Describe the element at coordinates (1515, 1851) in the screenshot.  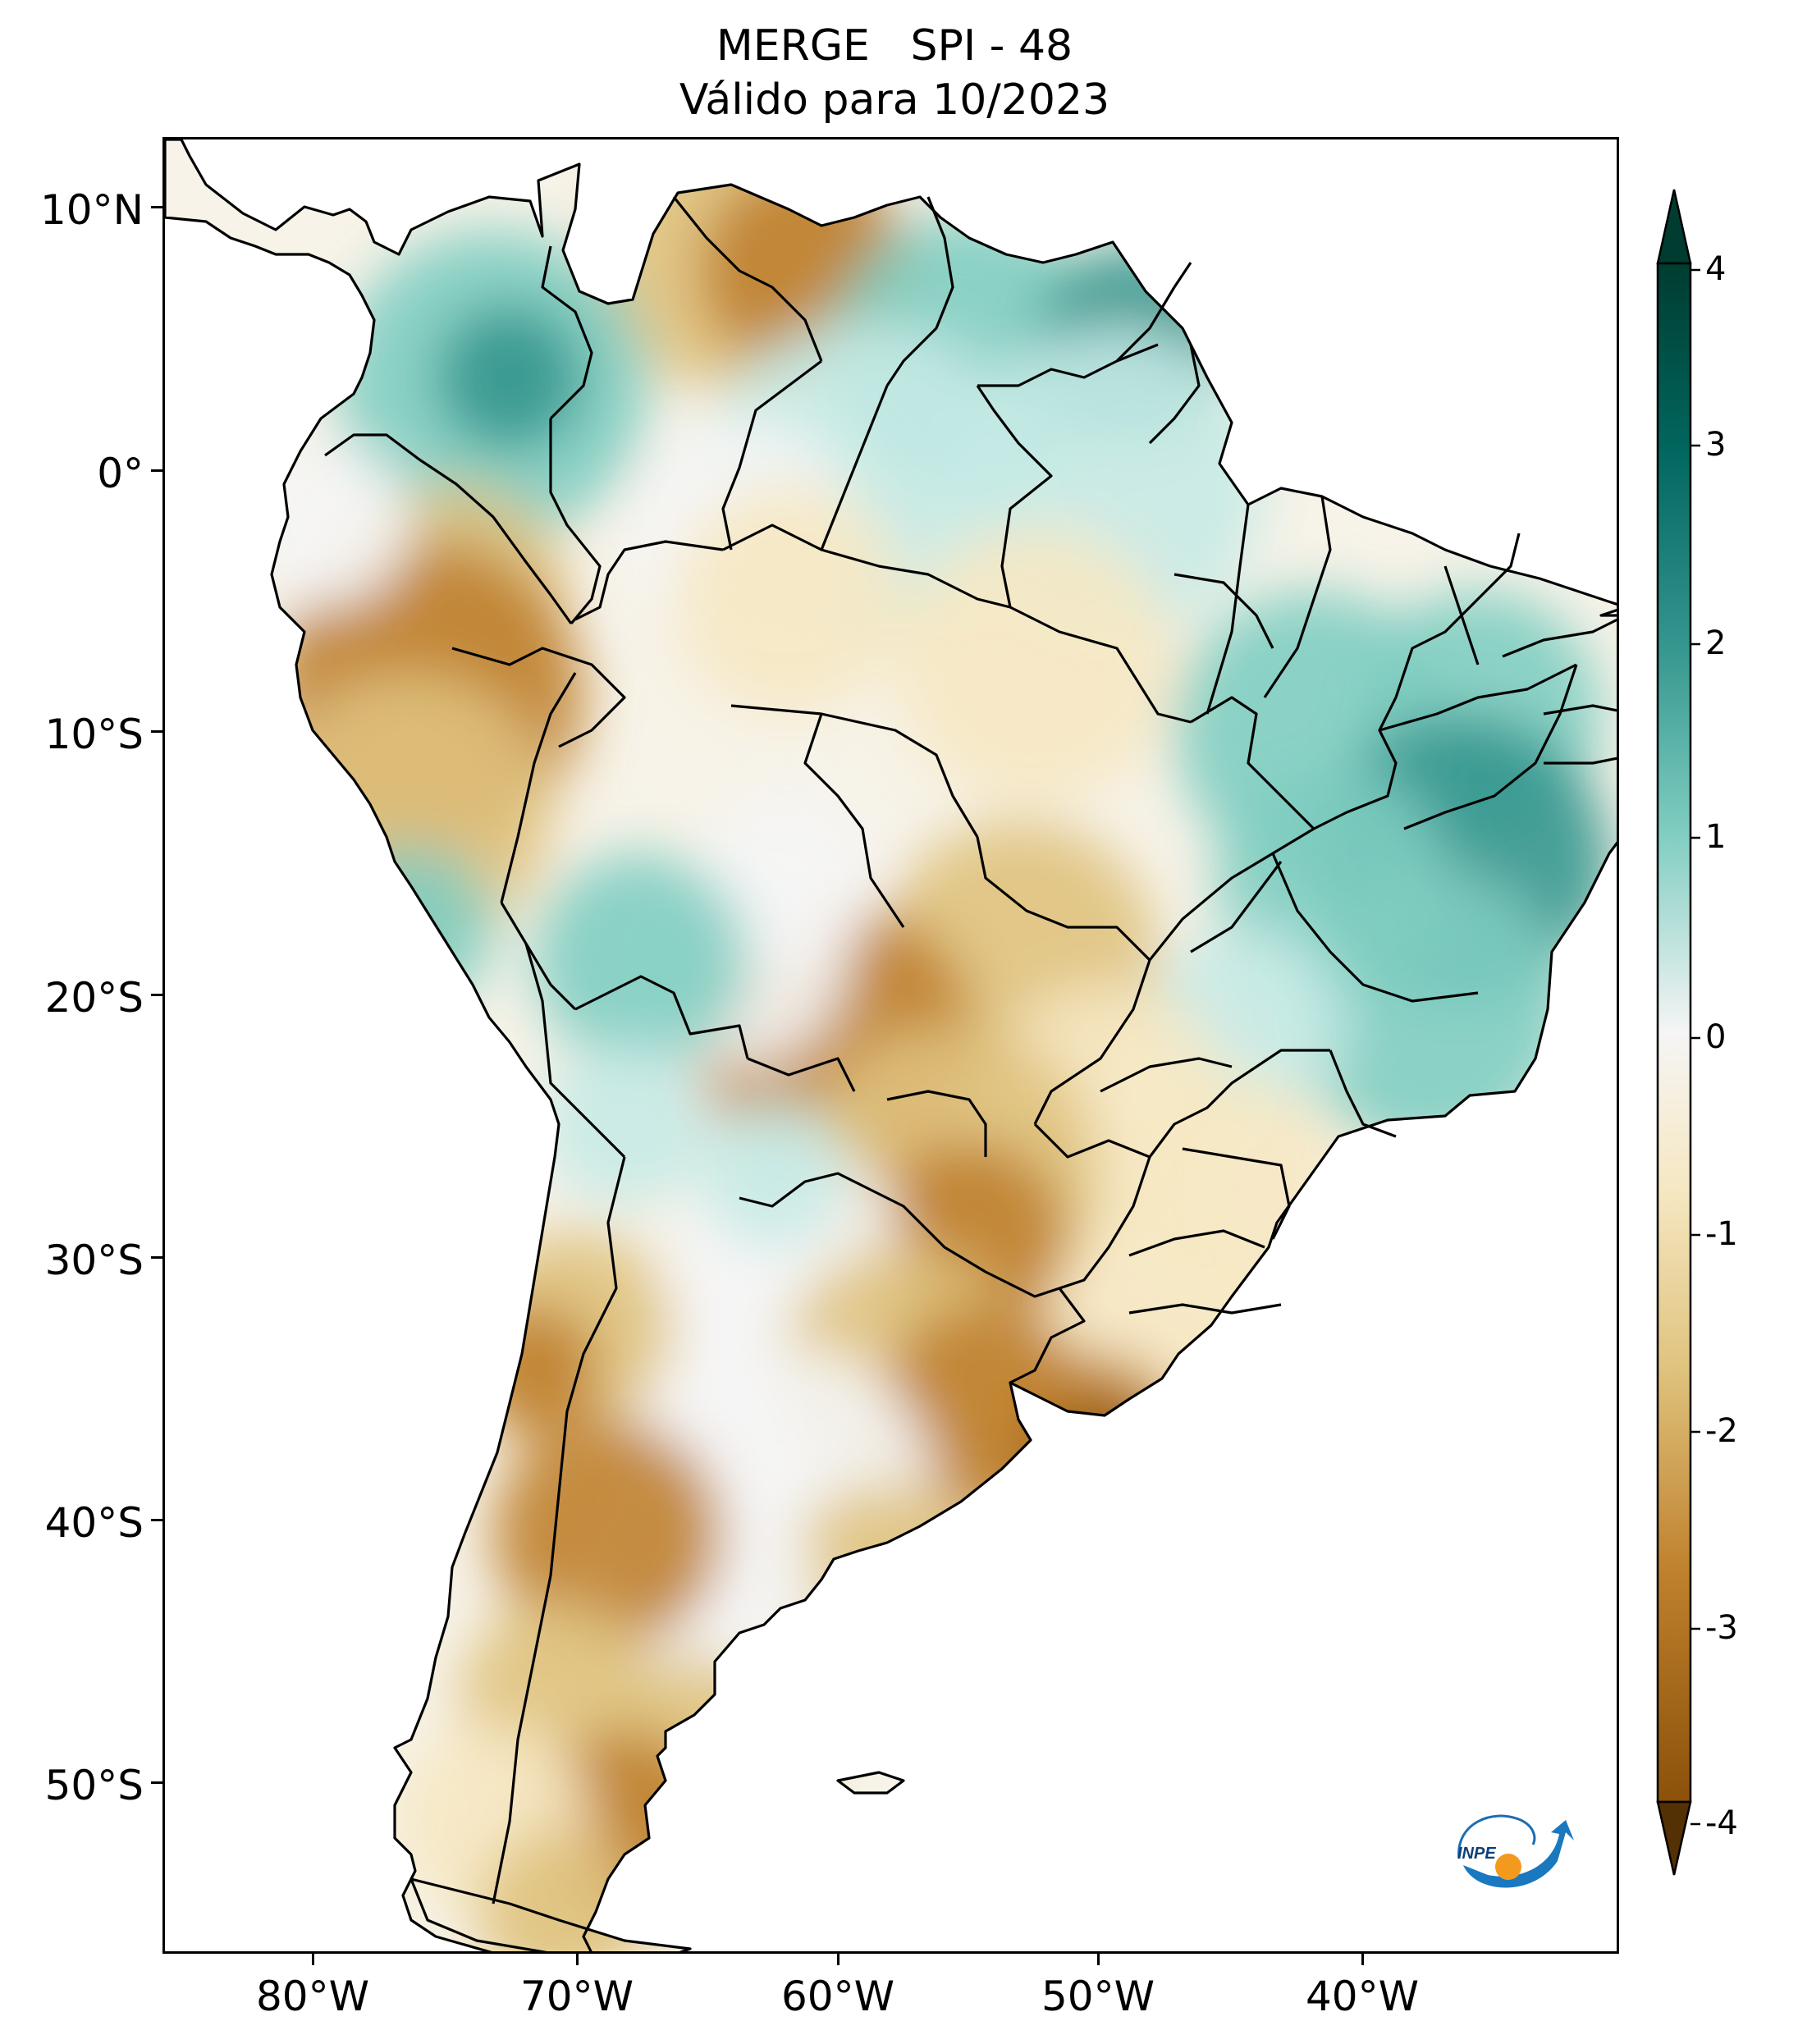
I see `inpe-logo: INPE` at that location.